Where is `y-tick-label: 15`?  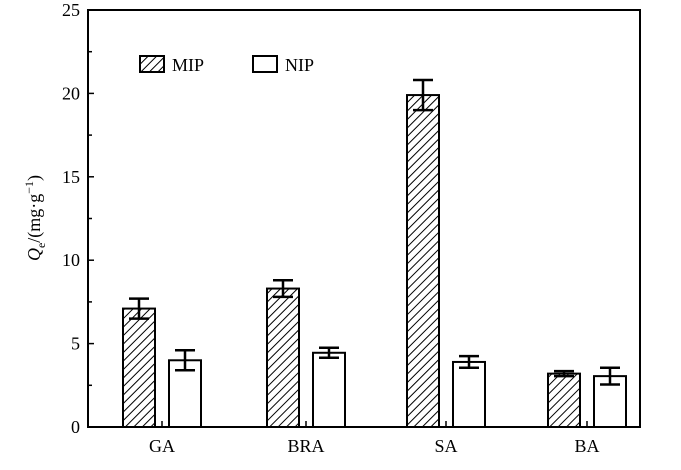 y-tick-label: 15 is located at coordinates (71, 177).